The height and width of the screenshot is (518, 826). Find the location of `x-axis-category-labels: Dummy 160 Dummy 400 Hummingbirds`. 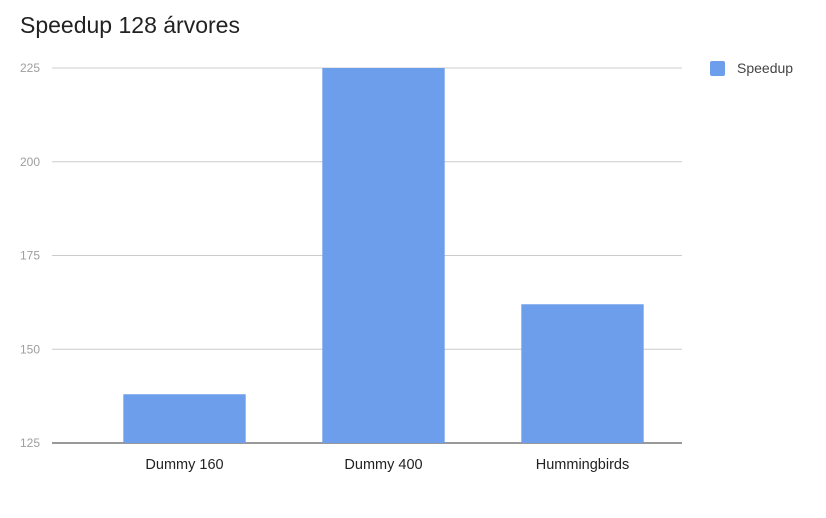

x-axis-category-labels: Dummy 160 Dummy 400 Hummingbirds is located at coordinates (387, 465).